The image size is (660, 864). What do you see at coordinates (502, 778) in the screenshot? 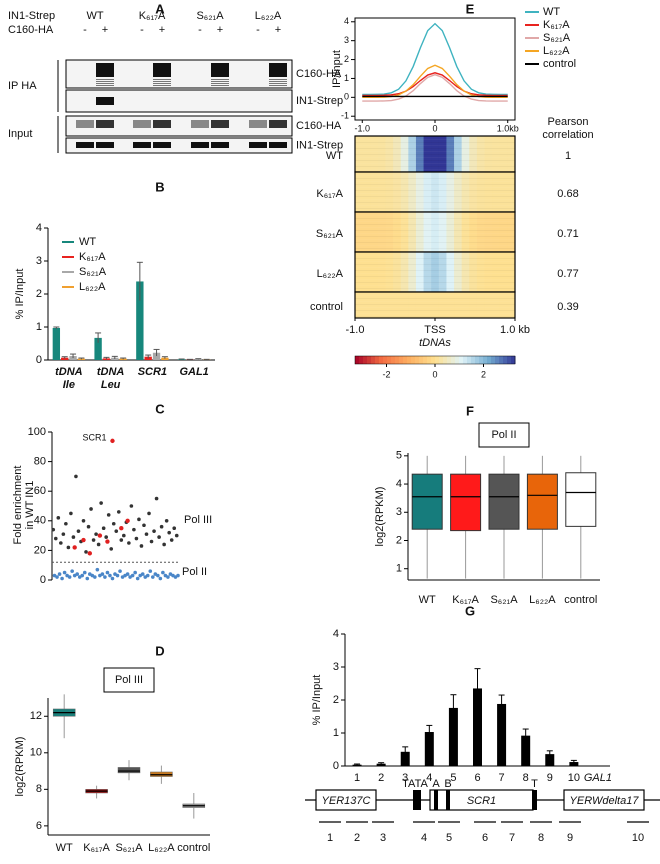
I see `x-tick-label: 7` at bounding box center [502, 778].